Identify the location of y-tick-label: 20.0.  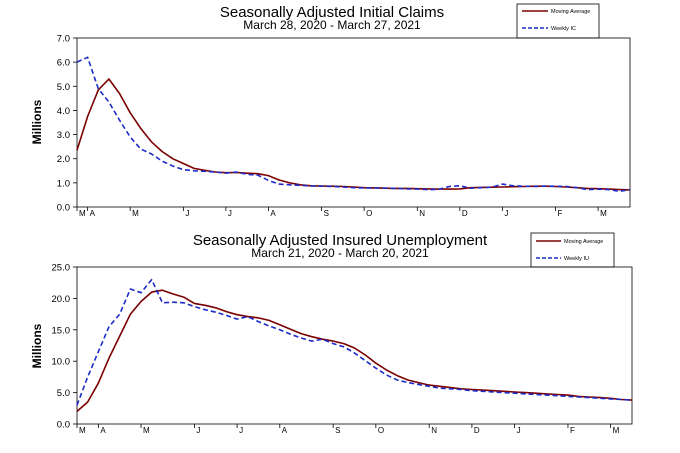
(61, 299).